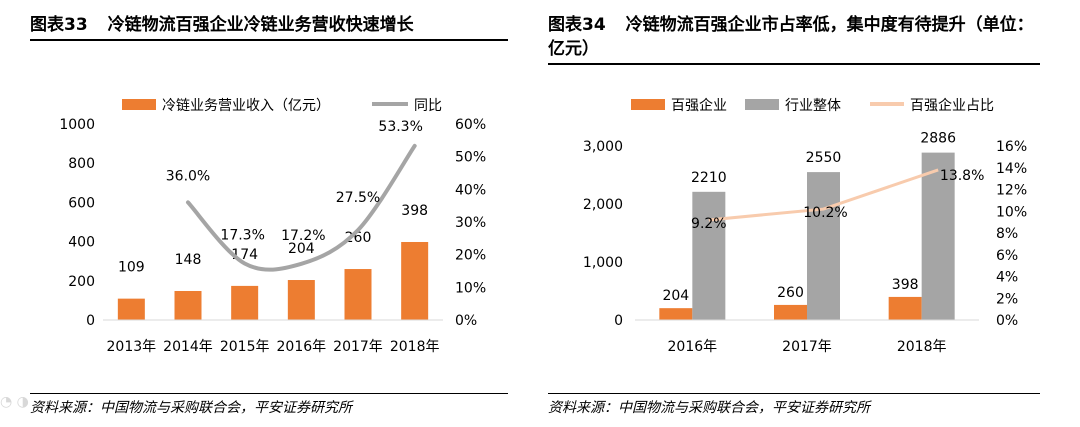 This screenshot has width=1080, height=427. What do you see at coordinates (81, 282) in the screenshot?
I see `y-tick-label: 200` at bounding box center [81, 282].